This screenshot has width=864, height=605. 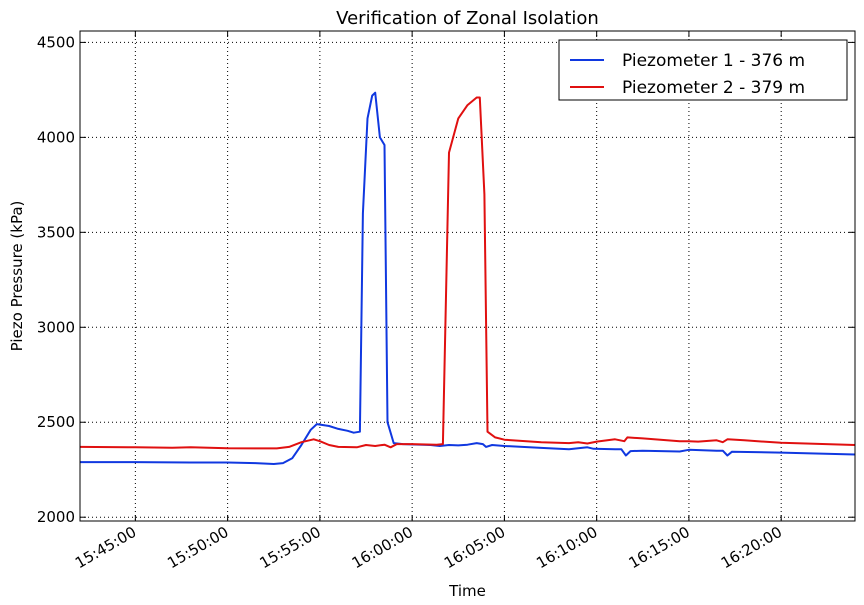 What do you see at coordinates (474, 547) in the screenshot?
I see `x-tick-label: 16:05:00` at bounding box center [474, 547].